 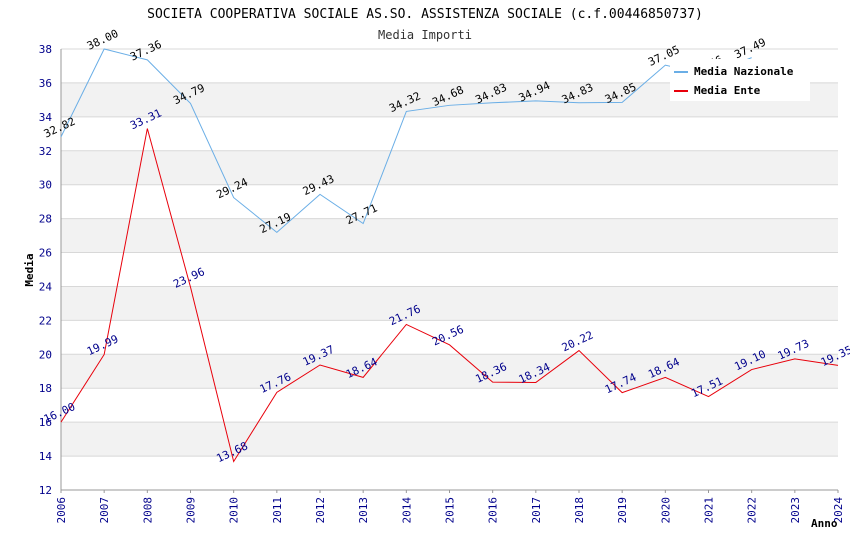 I want to click on x-tick-label: 2017, so click(x=536, y=510).